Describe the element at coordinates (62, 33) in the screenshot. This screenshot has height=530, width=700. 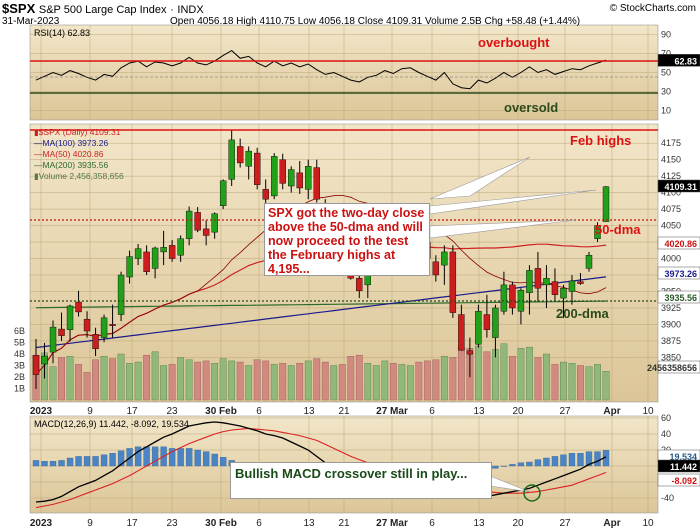
I see `rsi-label: RSI(14) 62.83` at that location.